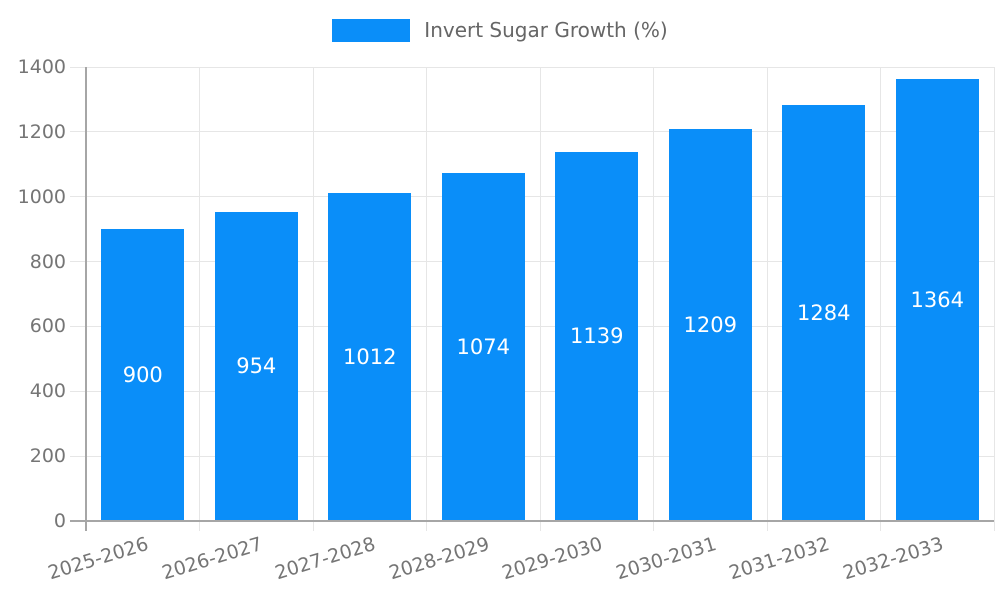  What do you see at coordinates (439, 559) in the screenshot?
I see `x-tick-label: 2028-2029` at bounding box center [439, 559].